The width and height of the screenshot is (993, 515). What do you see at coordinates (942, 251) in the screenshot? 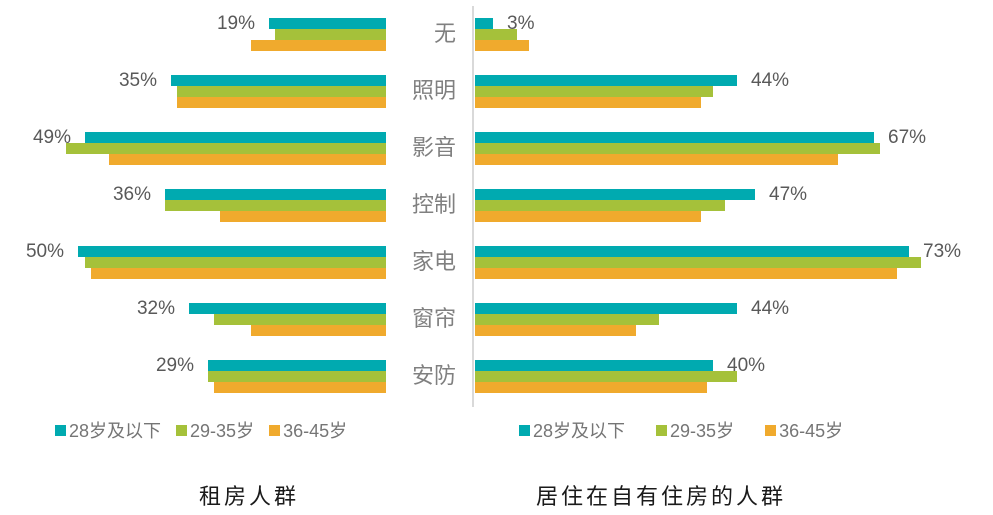
I see `data-label: 73%` at bounding box center [942, 251].